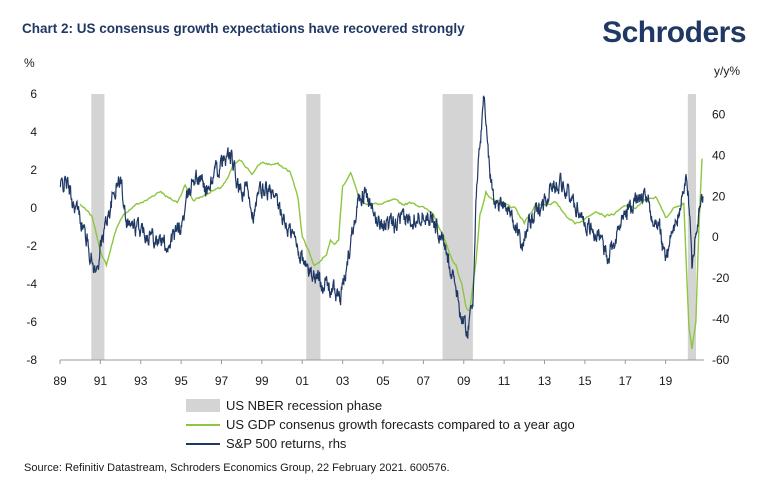 This screenshot has height=489, width=770. I want to click on x-tick-label: 97, so click(222, 381).